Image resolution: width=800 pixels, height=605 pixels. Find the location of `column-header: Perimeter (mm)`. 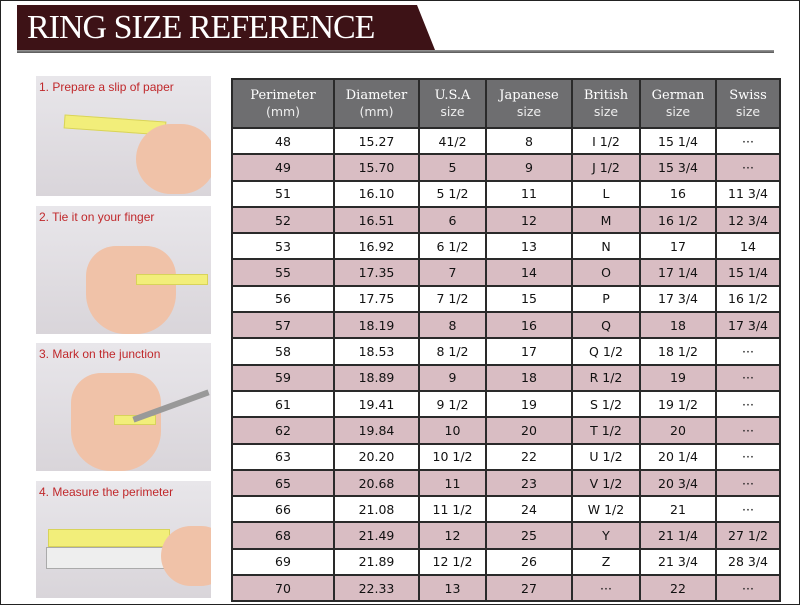

column-header: Perimeter (mm) is located at coordinates (283, 103).